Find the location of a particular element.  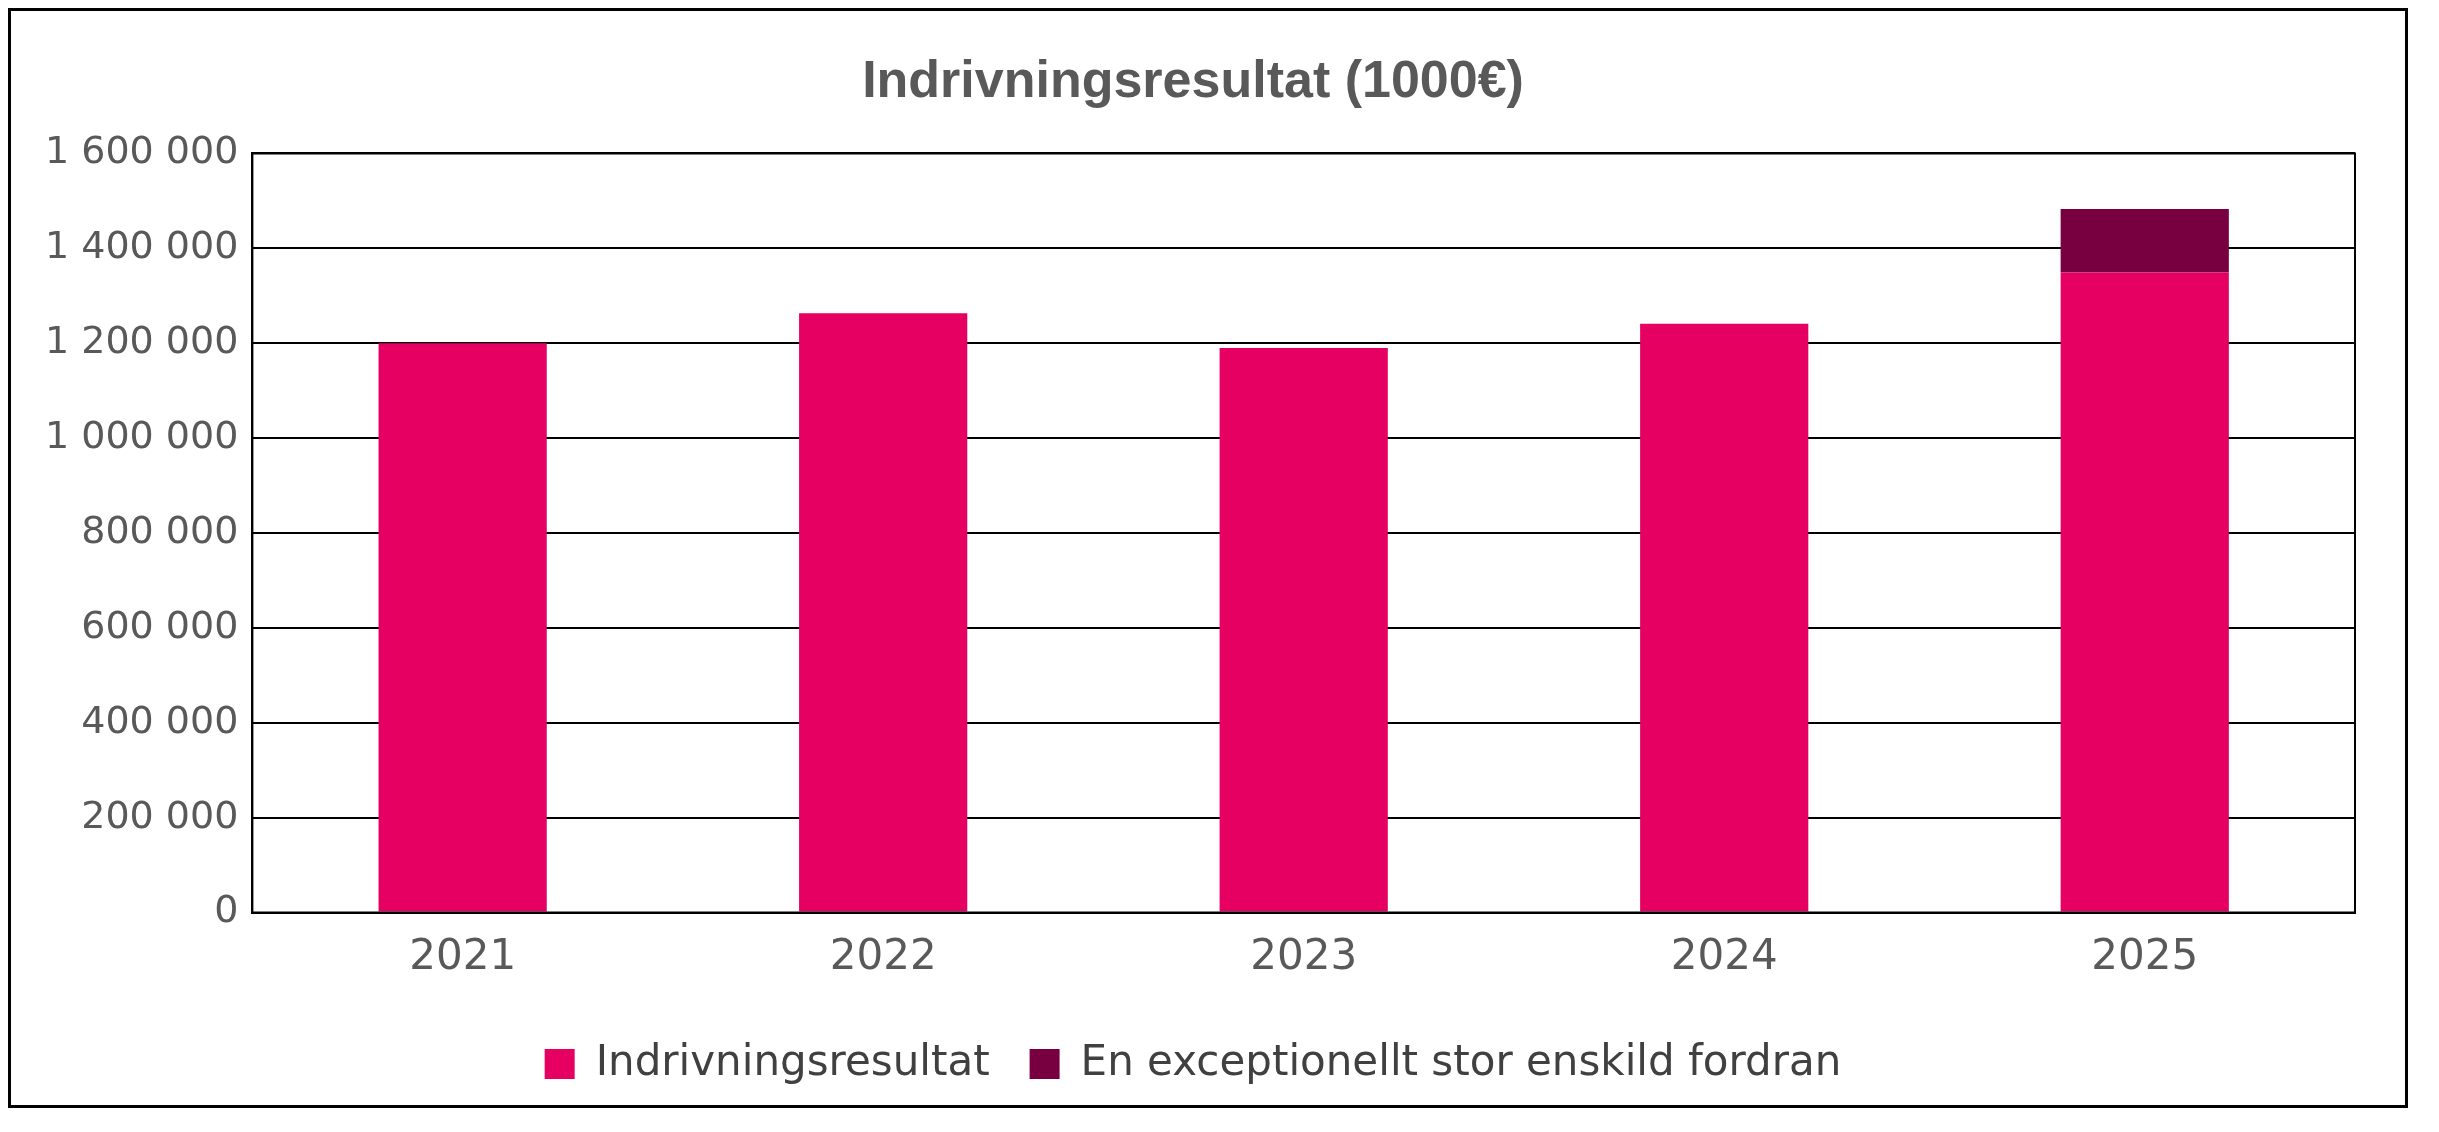

legend-label: En exceptionellt stor enskild fordran is located at coordinates (1461, 1060).